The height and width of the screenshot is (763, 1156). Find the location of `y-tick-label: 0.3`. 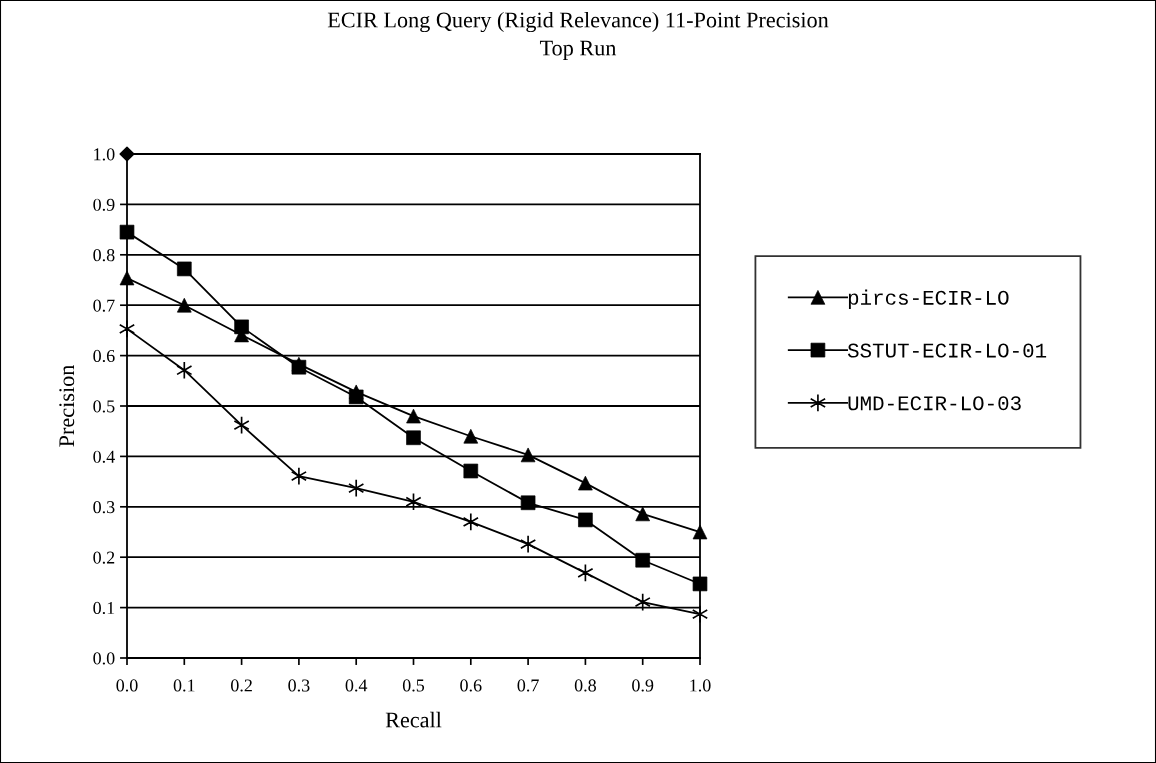

y-tick-label: 0.3 is located at coordinates (104, 507).